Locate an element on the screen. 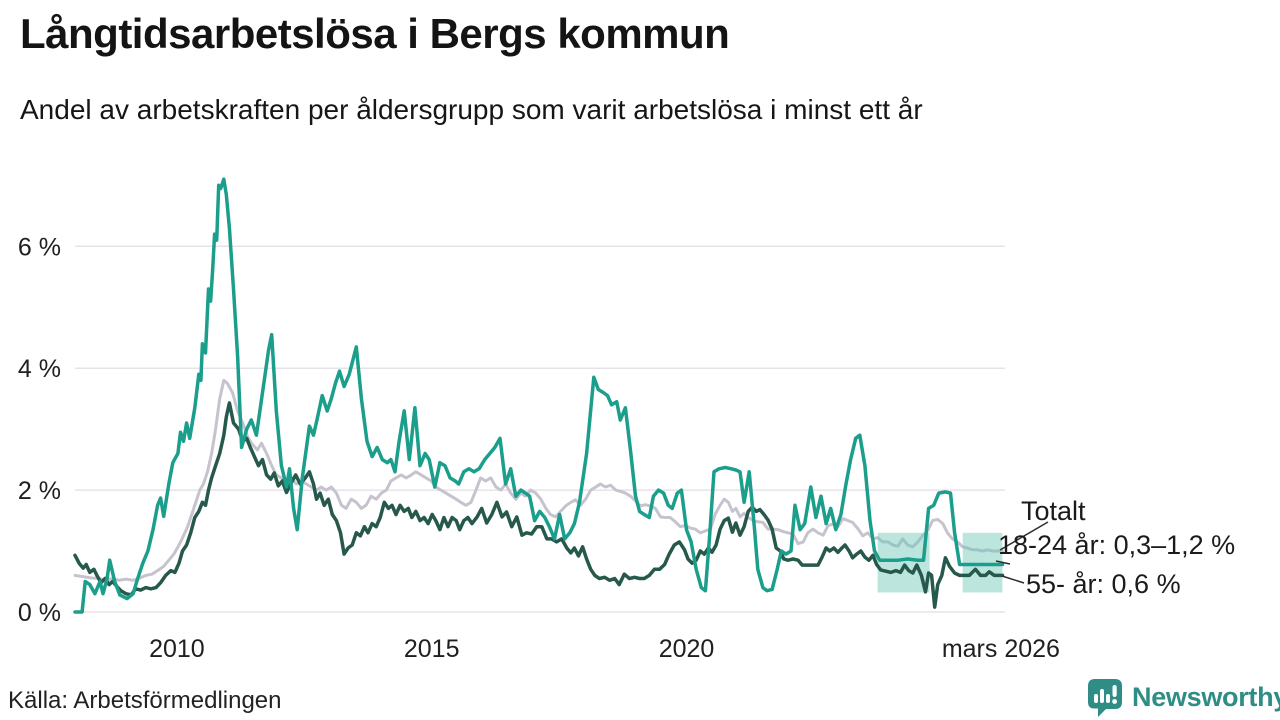 This screenshot has width=1280, height=720. x-tick-label: 2015 is located at coordinates (432, 649).